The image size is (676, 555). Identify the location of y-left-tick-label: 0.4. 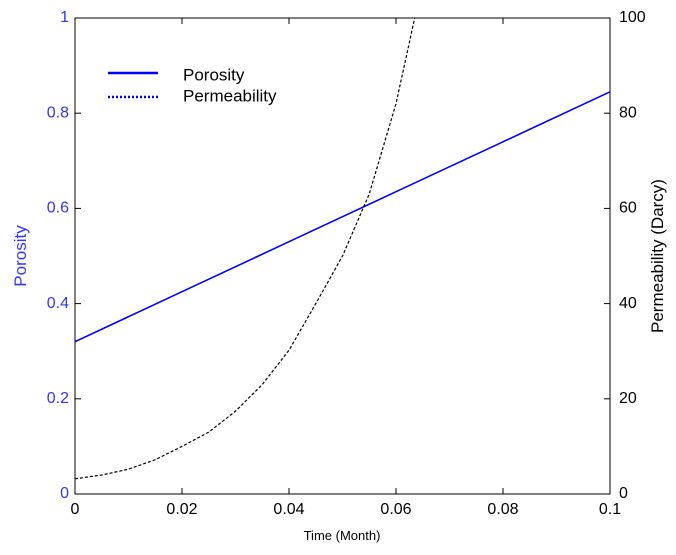
(58, 303).